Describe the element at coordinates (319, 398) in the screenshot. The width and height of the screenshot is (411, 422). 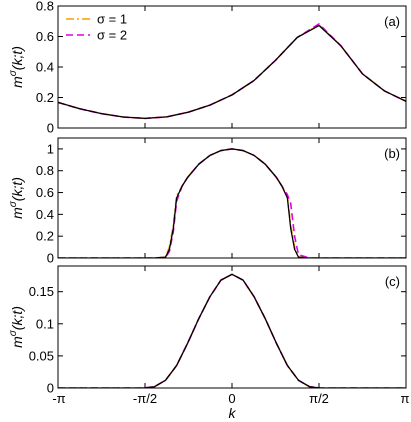
I see `x-tick-label: π/2` at that location.